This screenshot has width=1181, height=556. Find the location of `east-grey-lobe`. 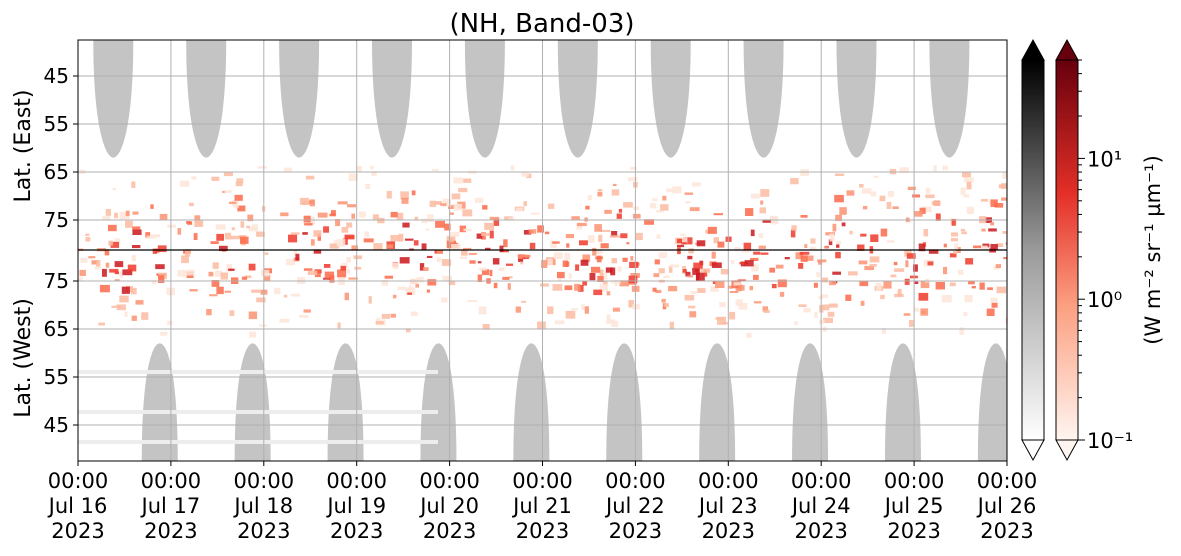

east-grey-lobe is located at coordinates (484, 99).